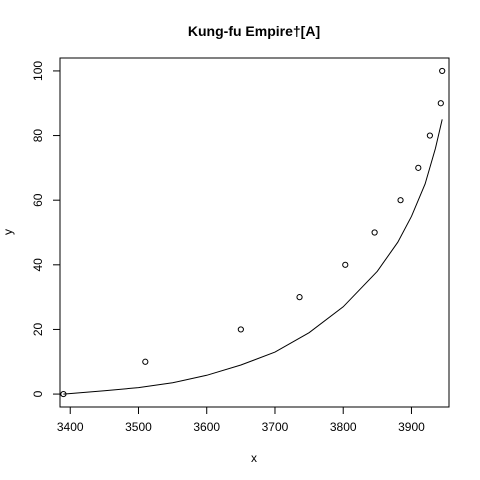 The height and width of the screenshot is (480, 480). I want to click on y-axis-label: y, so click(8, 232).